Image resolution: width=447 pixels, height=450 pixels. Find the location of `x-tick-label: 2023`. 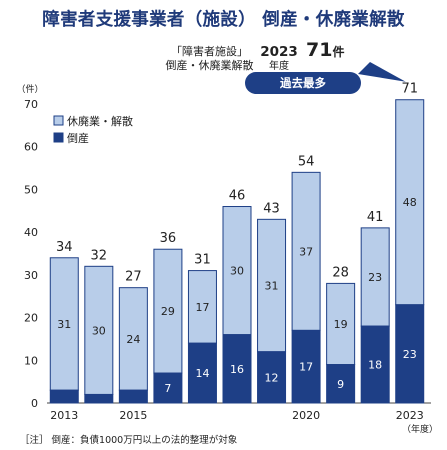

x-tick-label: 2023 is located at coordinates (410, 415).